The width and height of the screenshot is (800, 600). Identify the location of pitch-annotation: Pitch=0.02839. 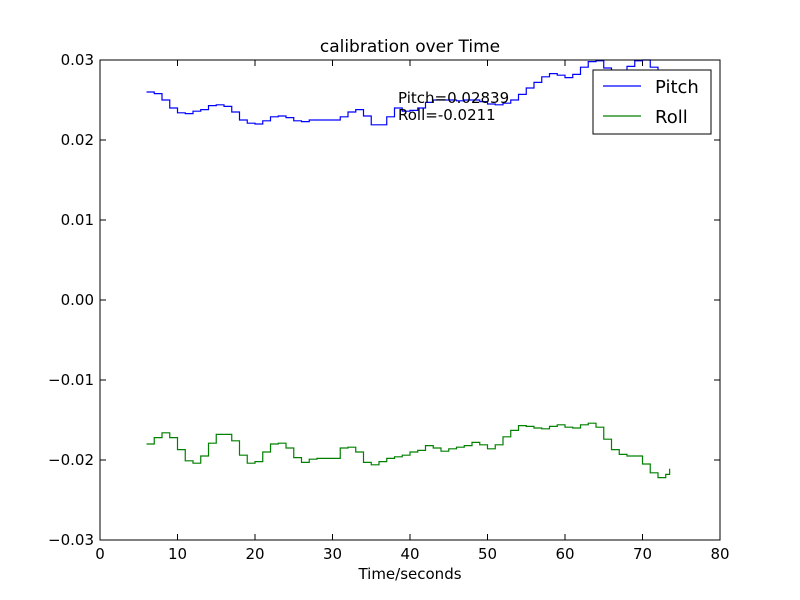
(453, 98).